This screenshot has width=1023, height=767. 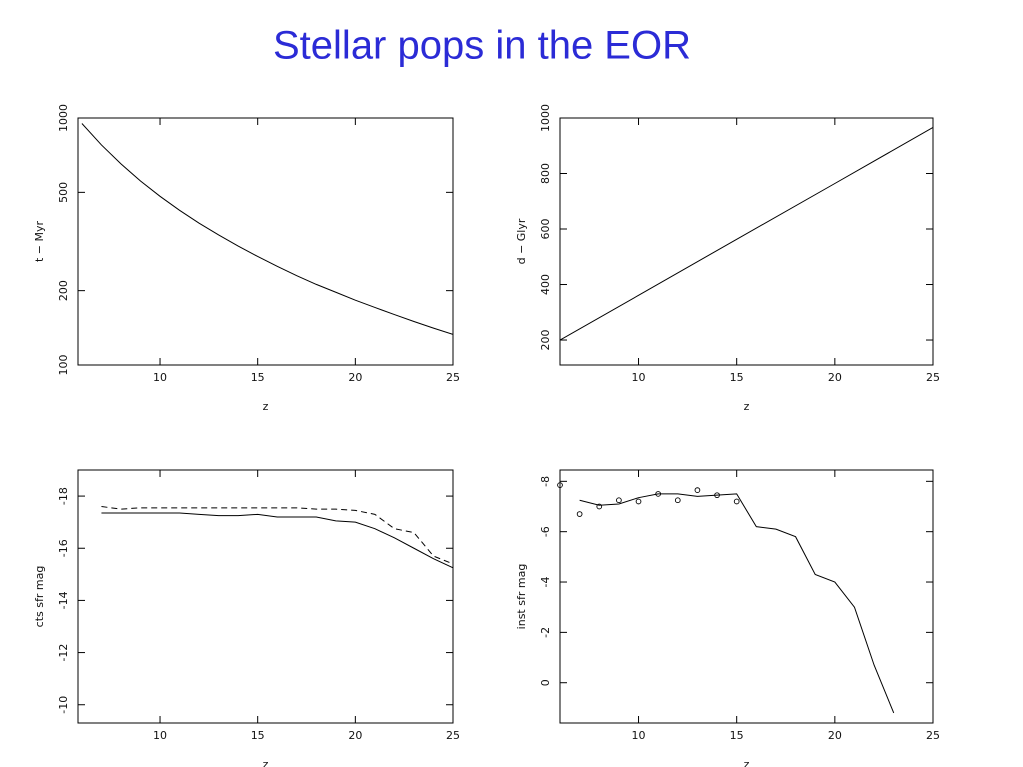 What do you see at coordinates (521, 597) in the screenshot?
I see `y-axis-label: inst sfr mag` at bounding box center [521, 597].